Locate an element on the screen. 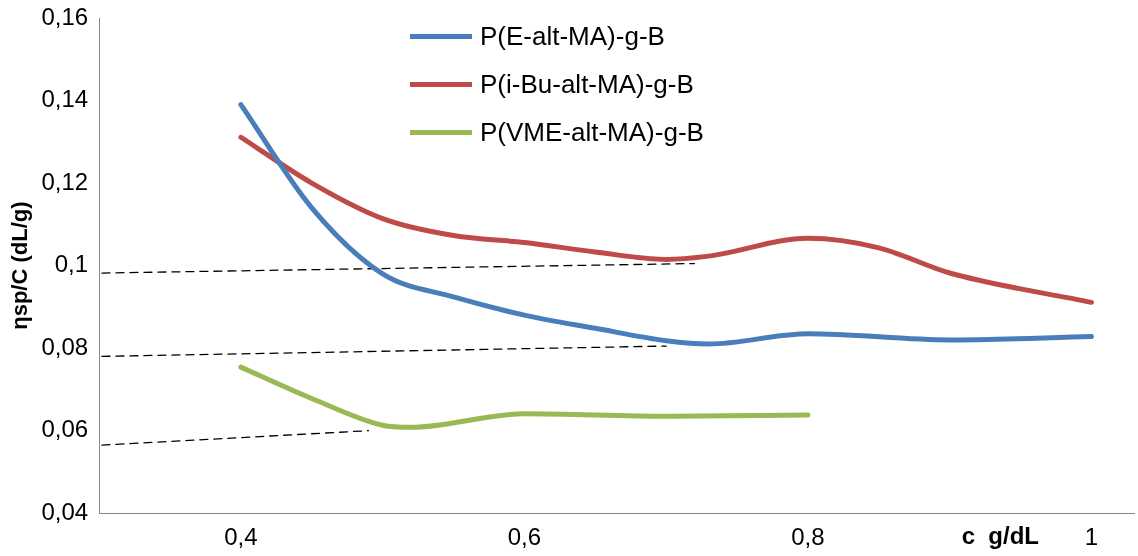 This screenshot has height=556, width=1138. x-tick-label: 1 is located at coordinates (1091, 537).